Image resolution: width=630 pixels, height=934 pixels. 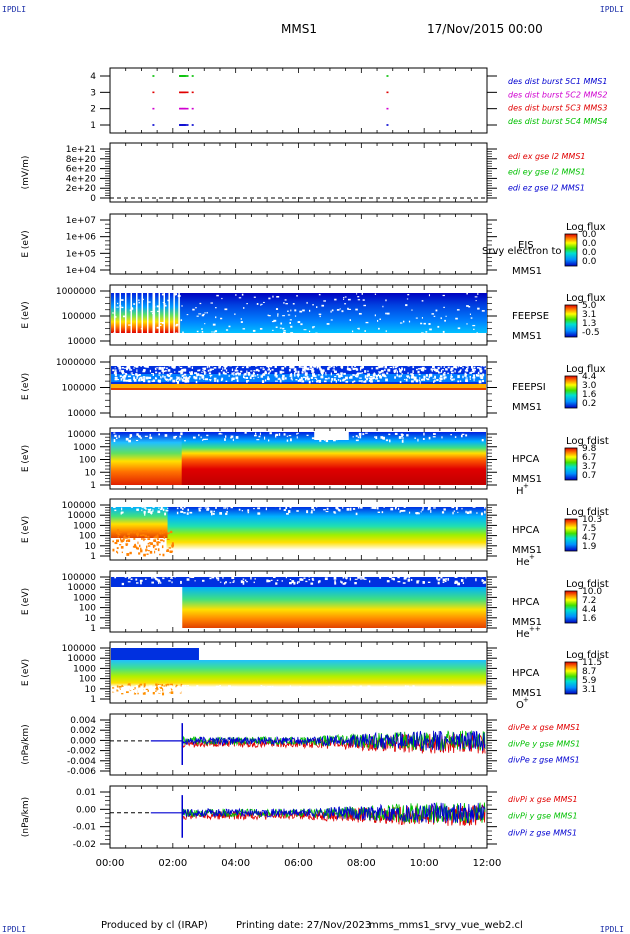 I want to click on hpca-o-colorbar-tick: 11.5, so click(x=592, y=663).